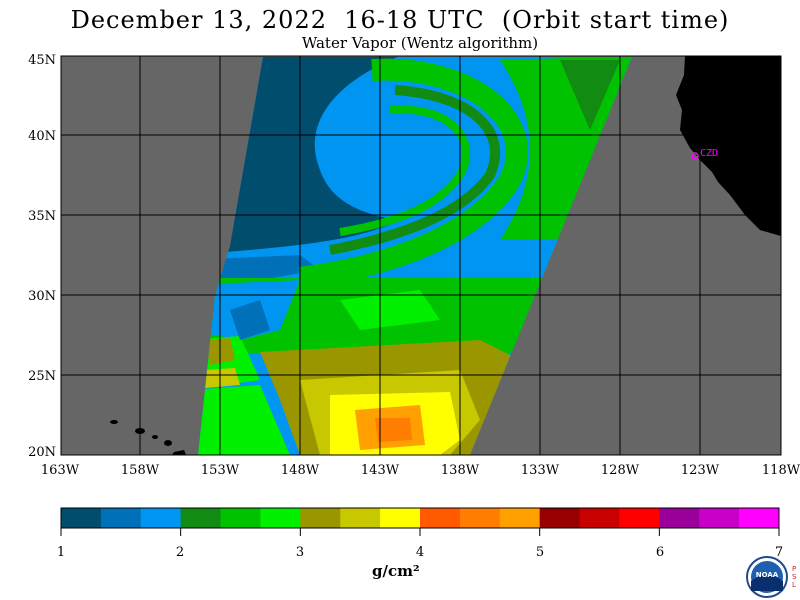 This screenshot has width=800, height=600. Describe the element at coordinates (300, 470) in the screenshot. I see `lon-label: 148W` at that location.